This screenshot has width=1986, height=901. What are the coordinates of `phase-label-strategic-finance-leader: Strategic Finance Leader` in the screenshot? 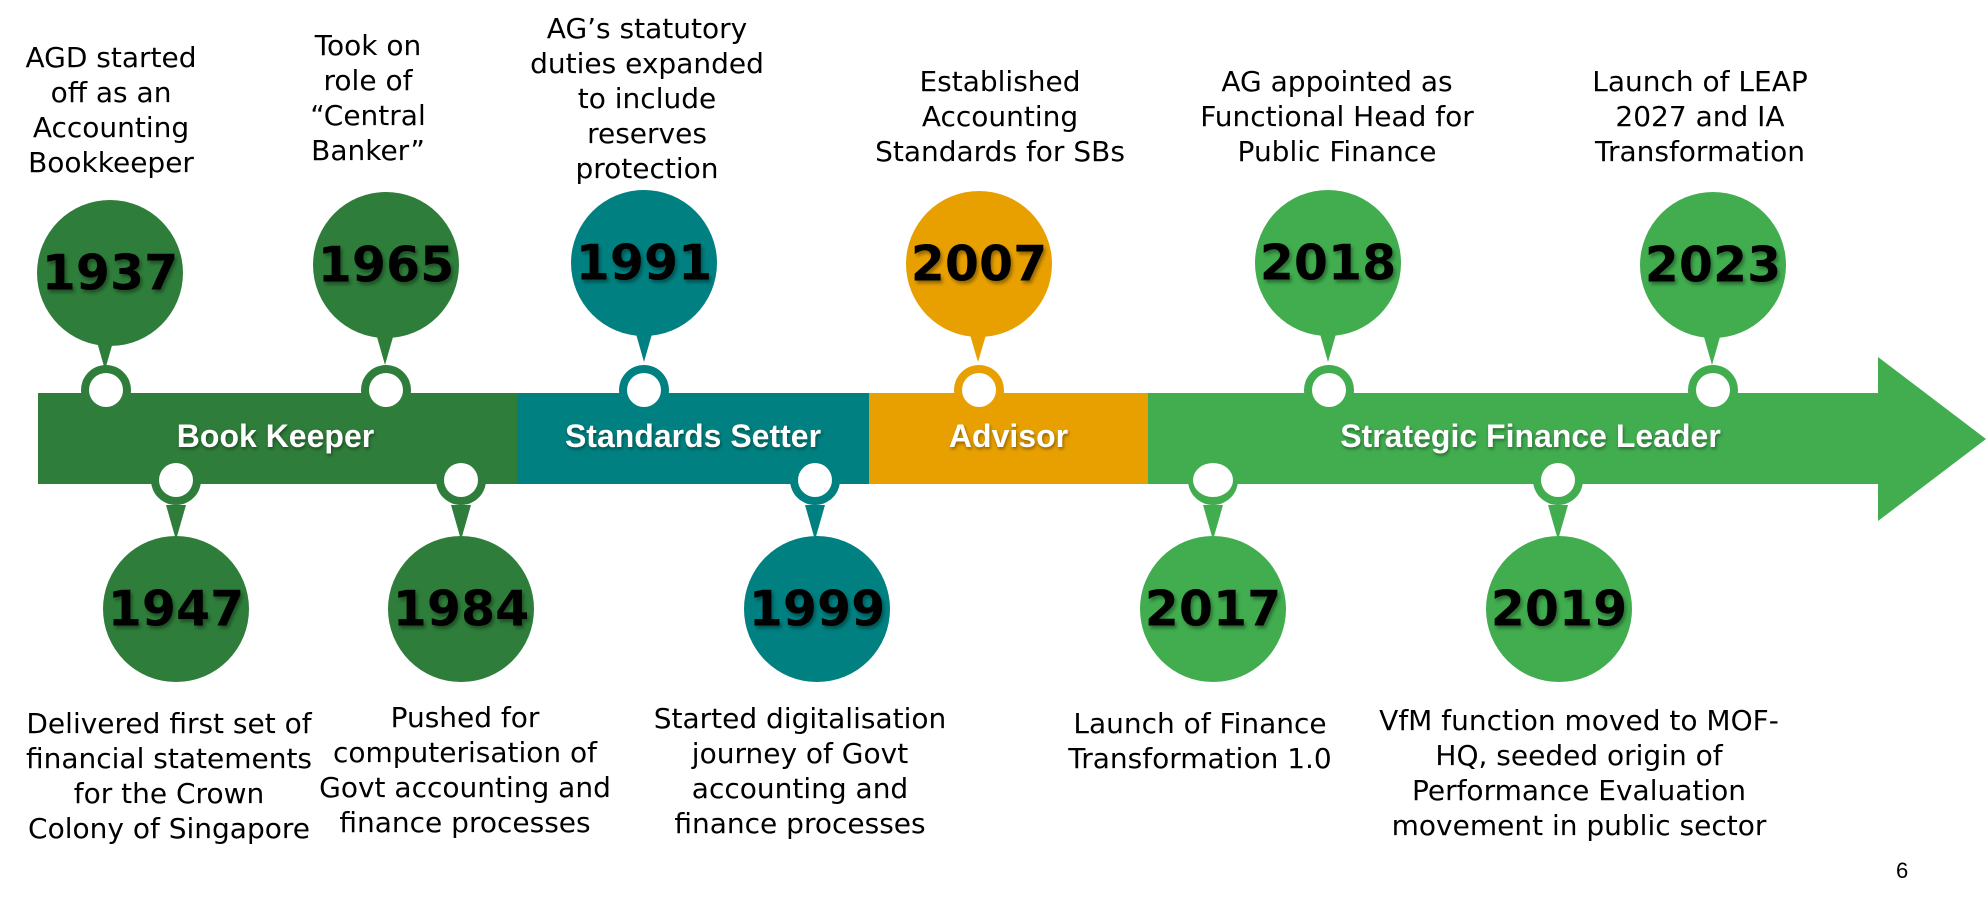 It's located at (1530, 436).